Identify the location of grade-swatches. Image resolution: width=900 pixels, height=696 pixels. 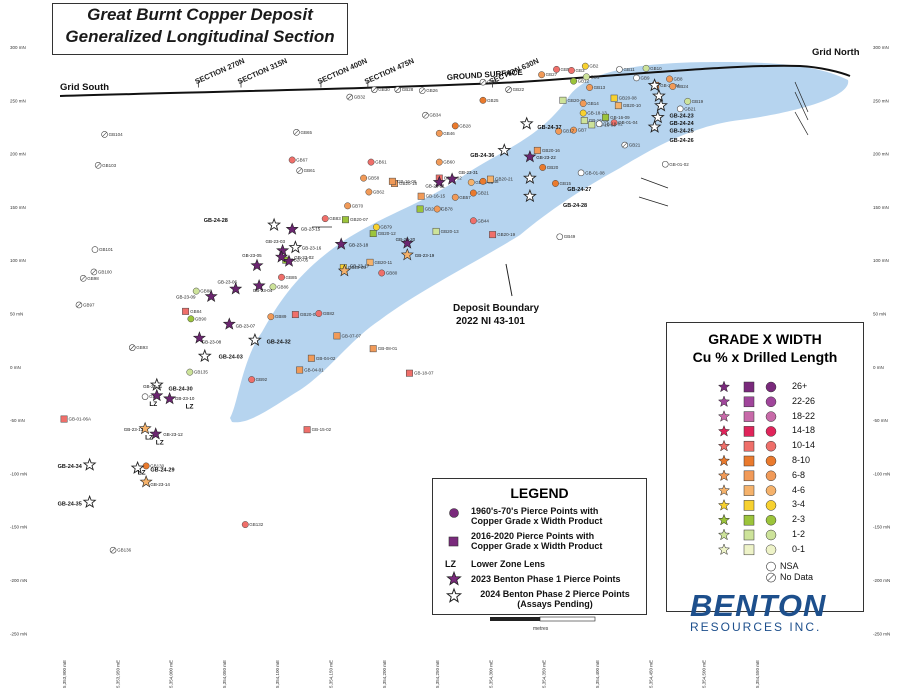
(747, 481).